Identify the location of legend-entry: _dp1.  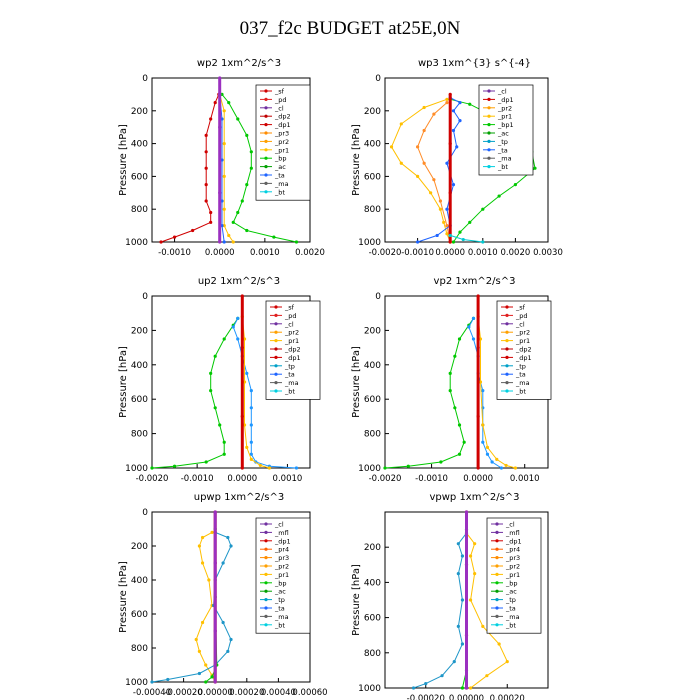
(513, 541).